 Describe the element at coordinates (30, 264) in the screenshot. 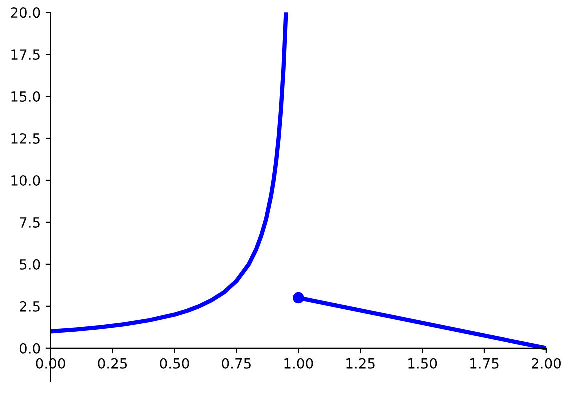

I see `y-tick-label: 5.0` at that location.